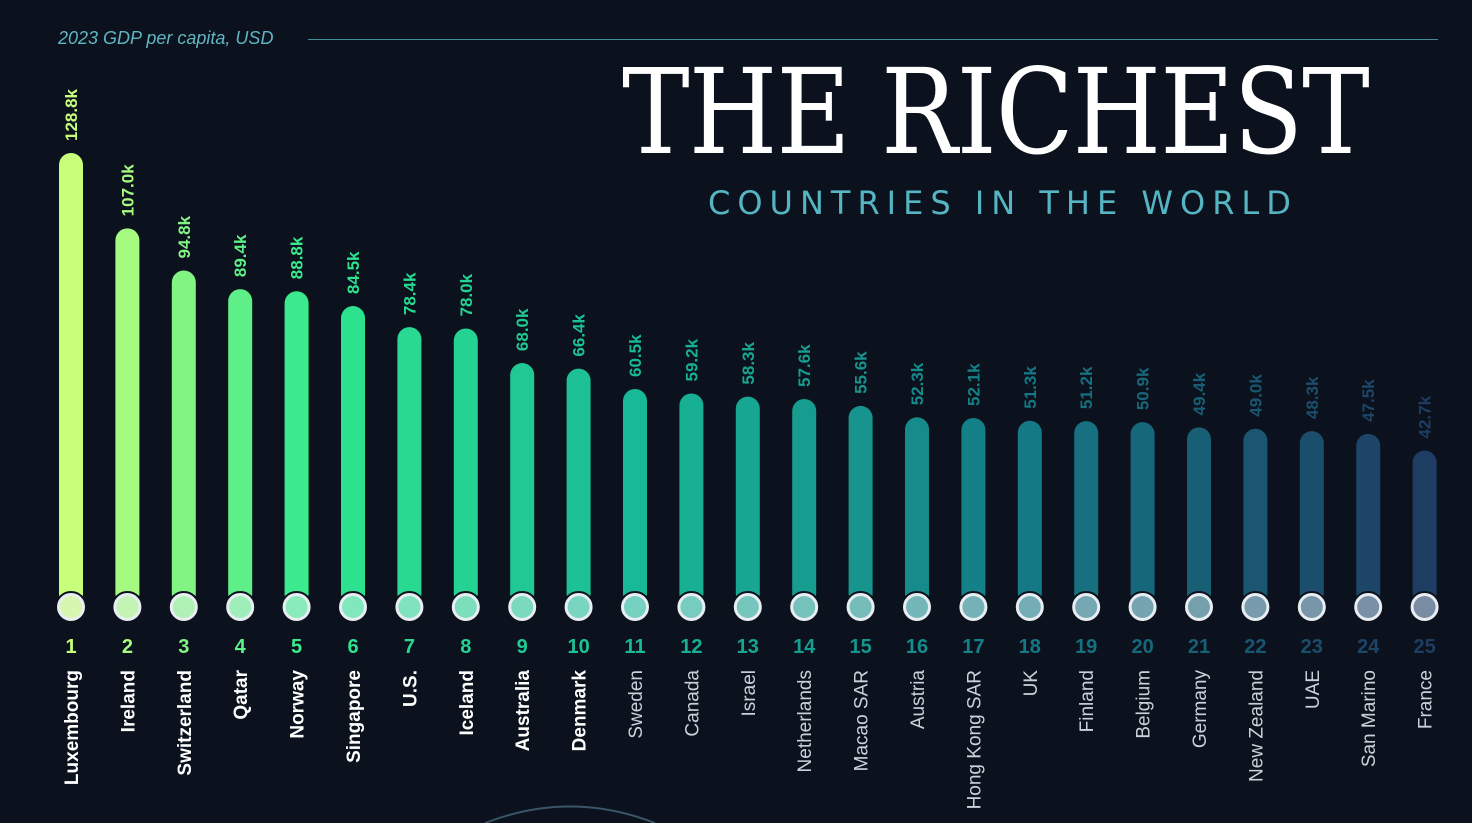 The height and width of the screenshot is (823, 1472). I want to click on flag-icon-inner-germany, so click(1199, 607).